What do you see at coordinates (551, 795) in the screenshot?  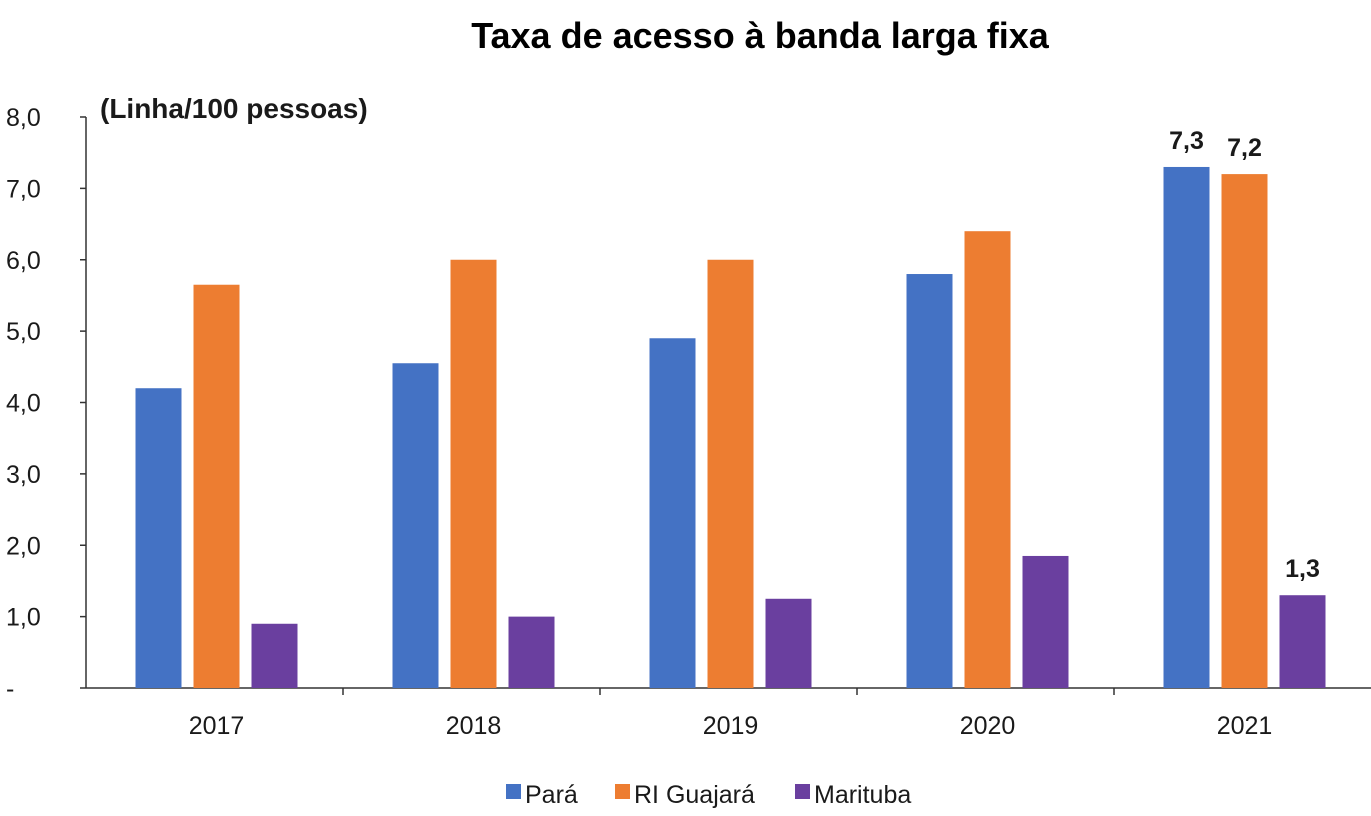 I see `legend-label: Pará` at bounding box center [551, 795].